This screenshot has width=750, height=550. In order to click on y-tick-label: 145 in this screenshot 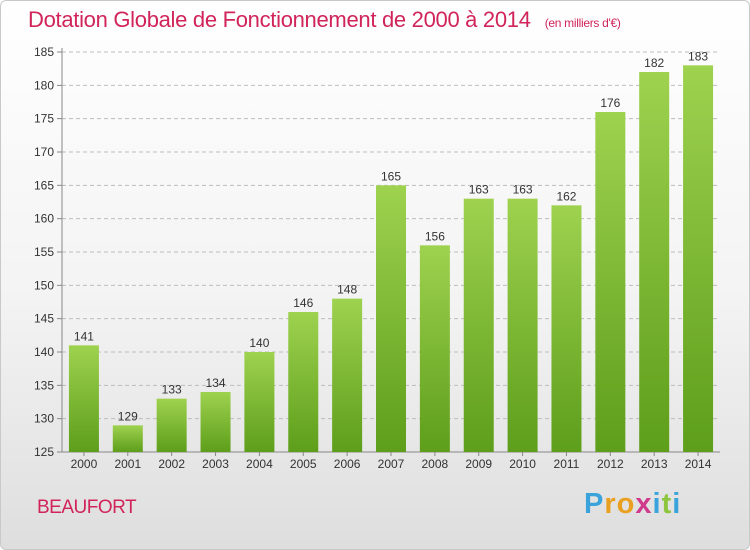, I will do `click(44, 319)`.